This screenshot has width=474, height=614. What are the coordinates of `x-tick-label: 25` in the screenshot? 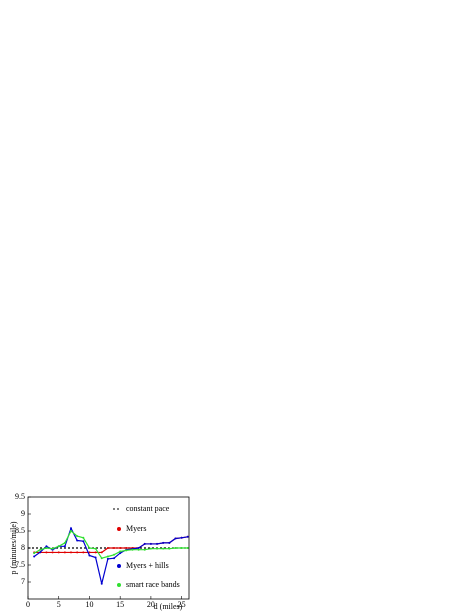 It's located at (182, 604).